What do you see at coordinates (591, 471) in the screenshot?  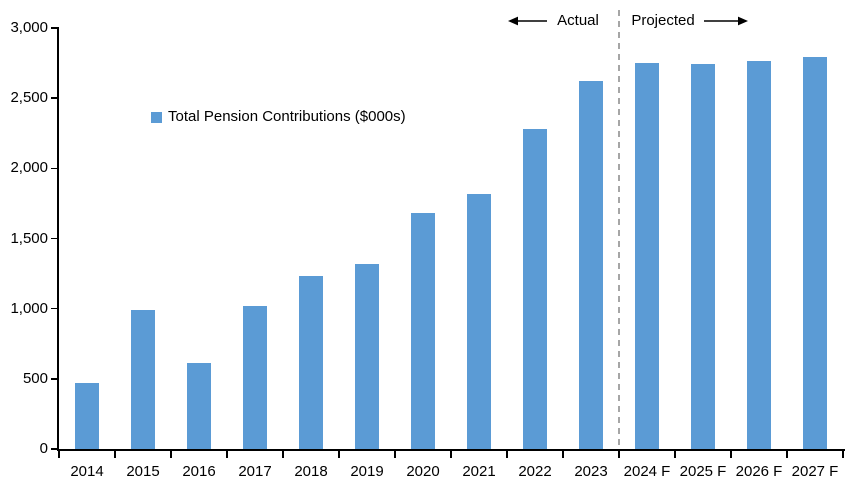 I see `x-tick-label: 2023` at bounding box center [591, 471].